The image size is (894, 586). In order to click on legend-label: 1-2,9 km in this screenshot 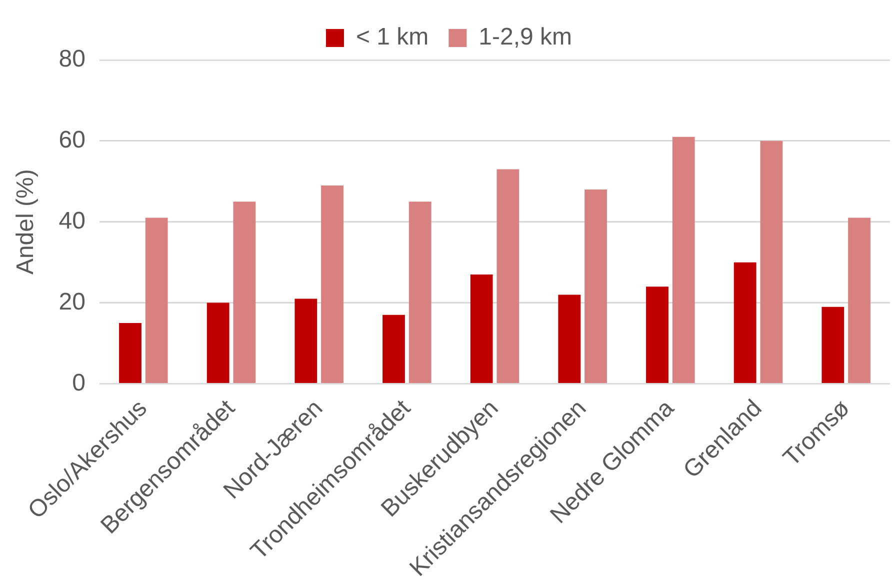, I will do `click(525, 37)`.